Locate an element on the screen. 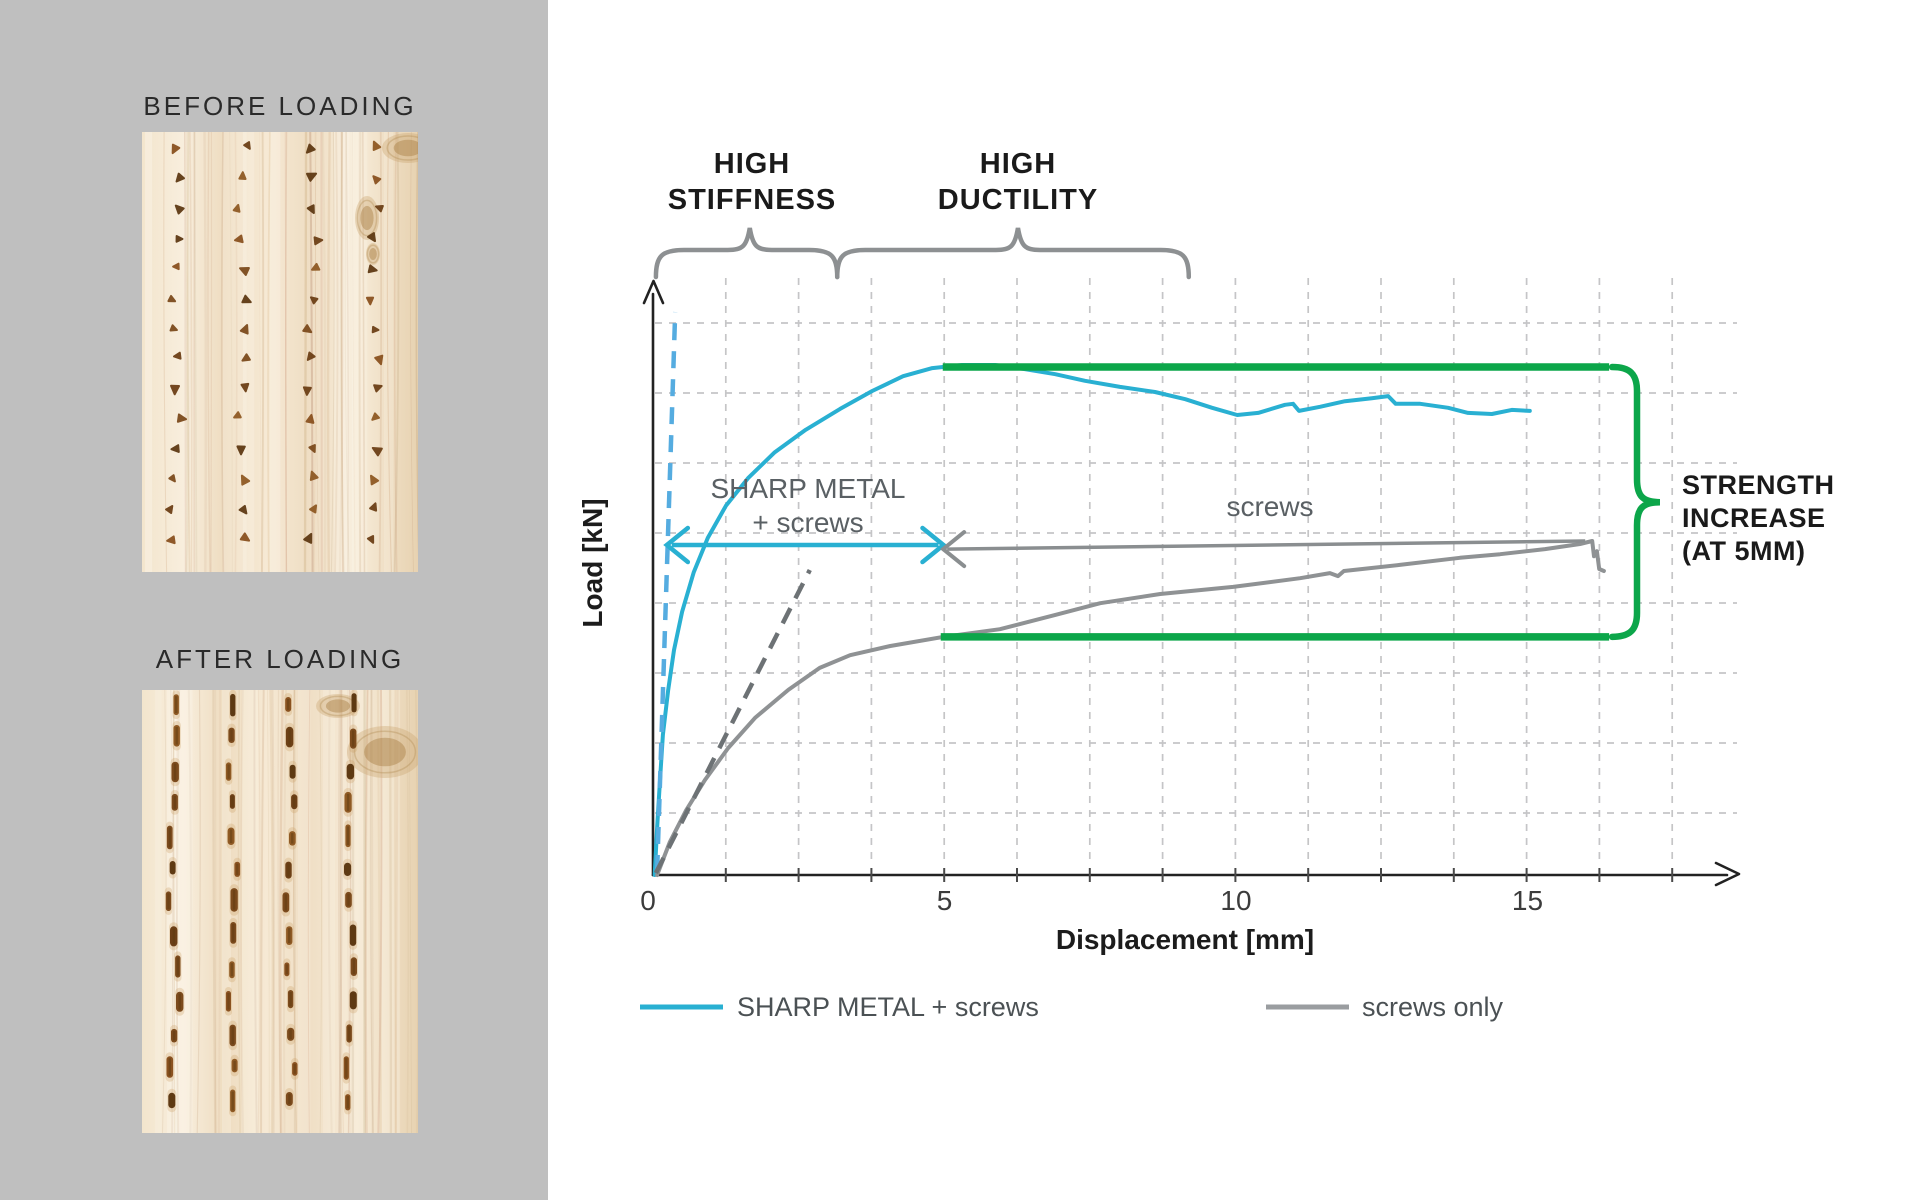  axis-ticks is located at coordinates (1199, 875).